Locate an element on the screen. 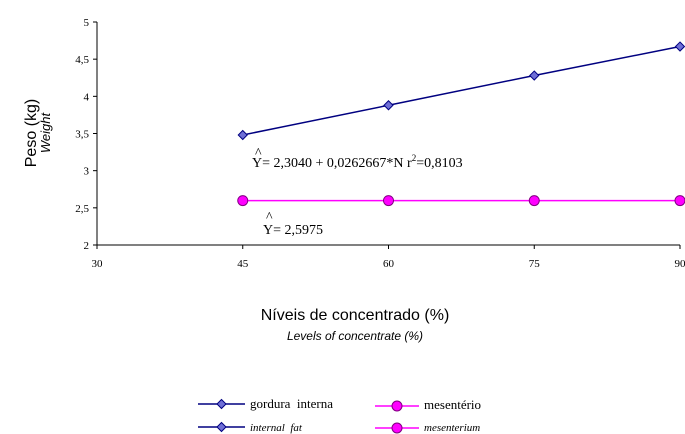 The image size is (685, 434). y-tick-label: 4 is located at coordinates (87, 97).